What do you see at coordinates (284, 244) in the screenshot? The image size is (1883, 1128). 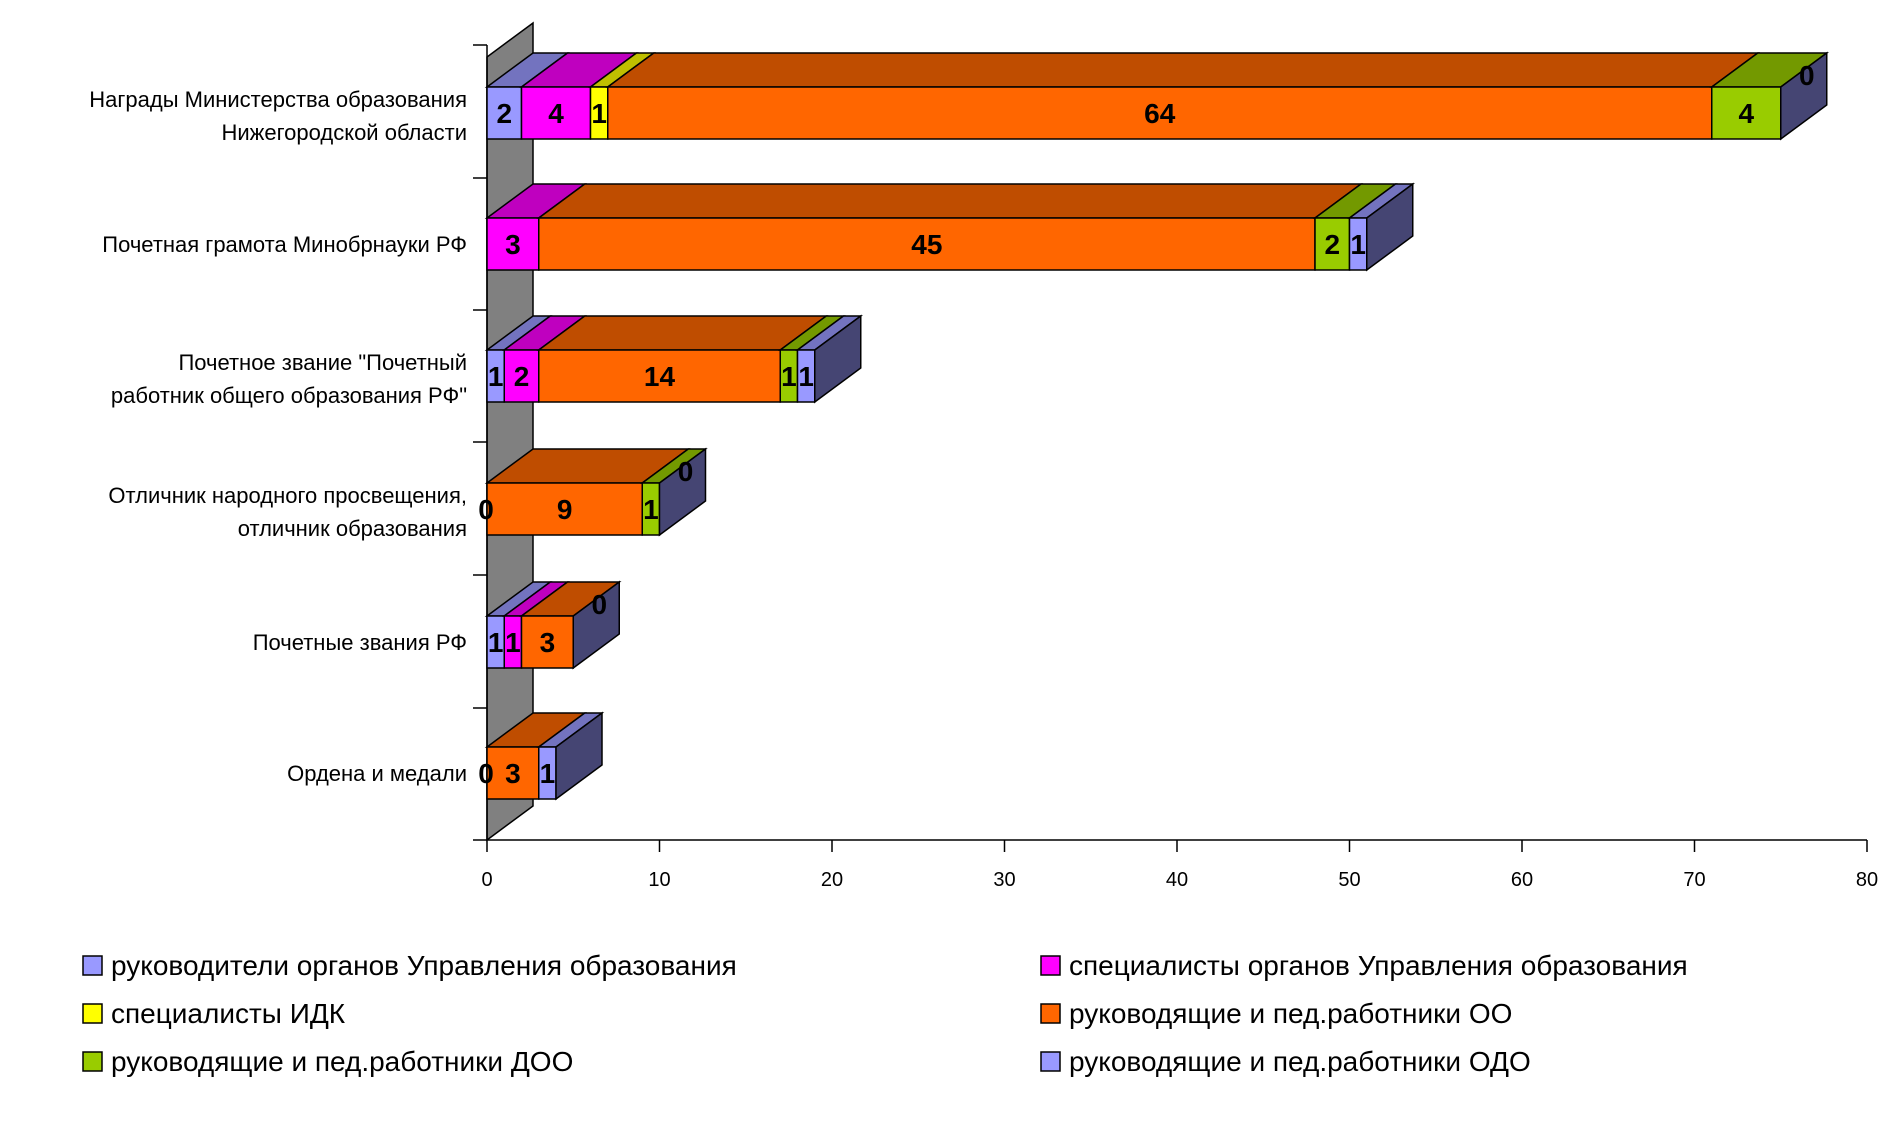 I see `category-label: Почетная грамота Минобрнауки РФ` at bounding box center [284, 244].